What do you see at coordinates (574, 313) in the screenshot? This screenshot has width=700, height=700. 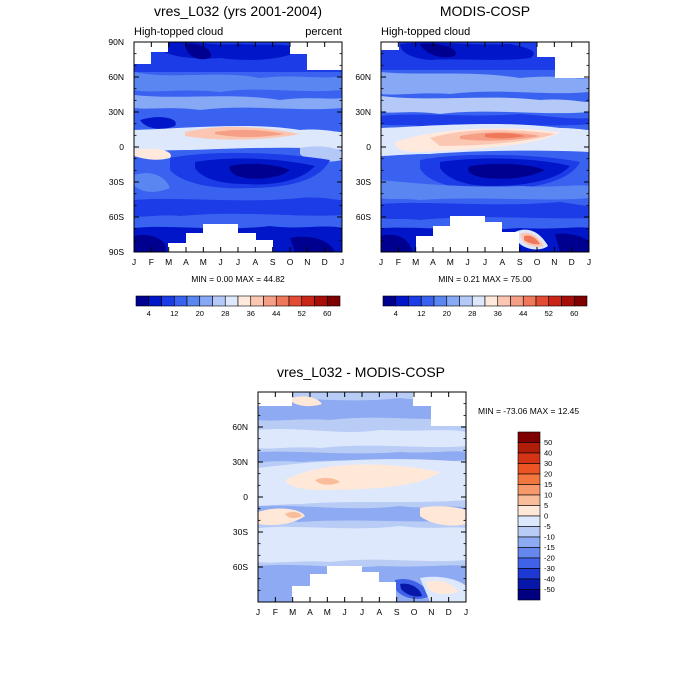 I see `colorbar-label: 60` at bounding box center [574, 313].